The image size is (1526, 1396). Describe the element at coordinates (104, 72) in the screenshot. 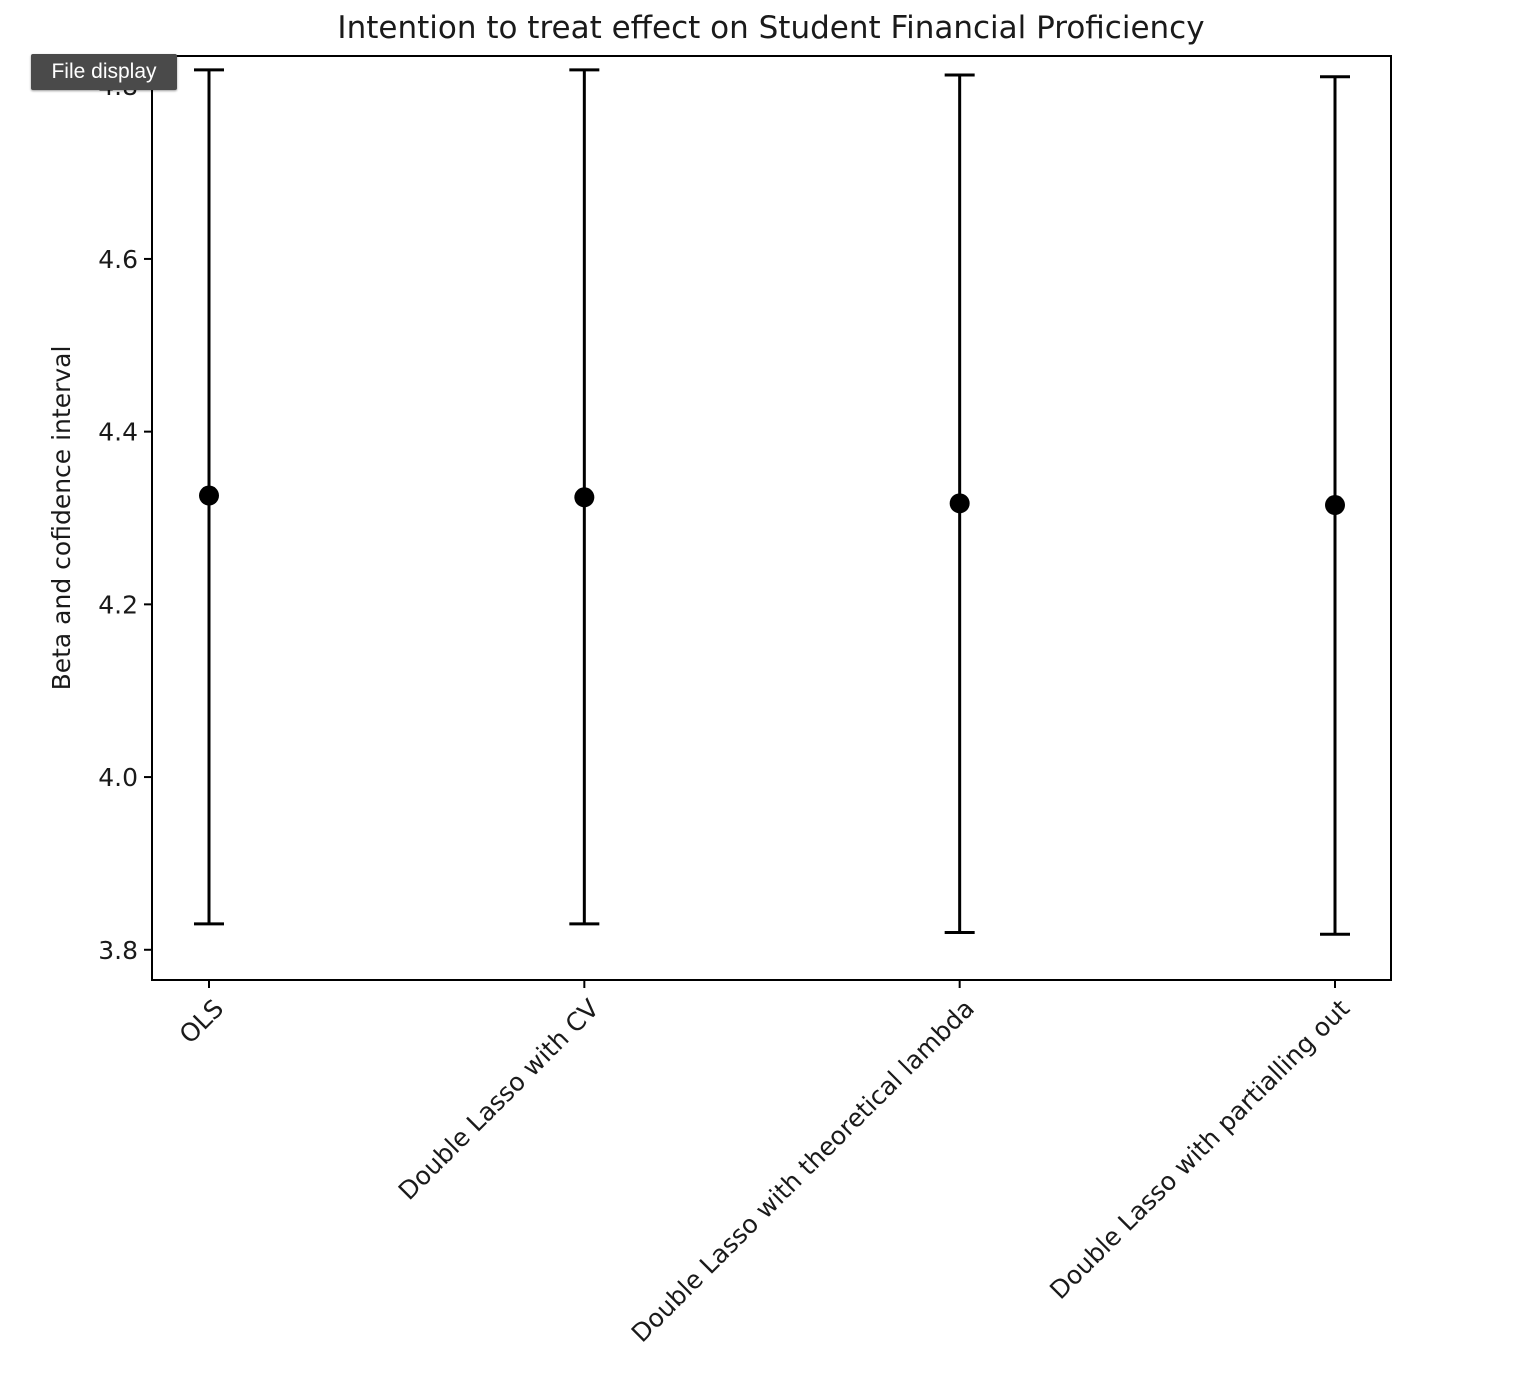

I see `file-display-tooltip: File display` at that location.